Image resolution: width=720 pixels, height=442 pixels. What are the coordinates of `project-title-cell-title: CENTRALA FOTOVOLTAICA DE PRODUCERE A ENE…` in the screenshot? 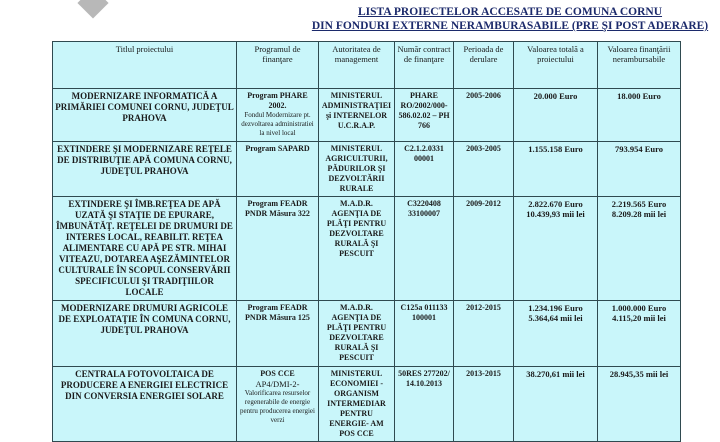 It's located at (144, 385).